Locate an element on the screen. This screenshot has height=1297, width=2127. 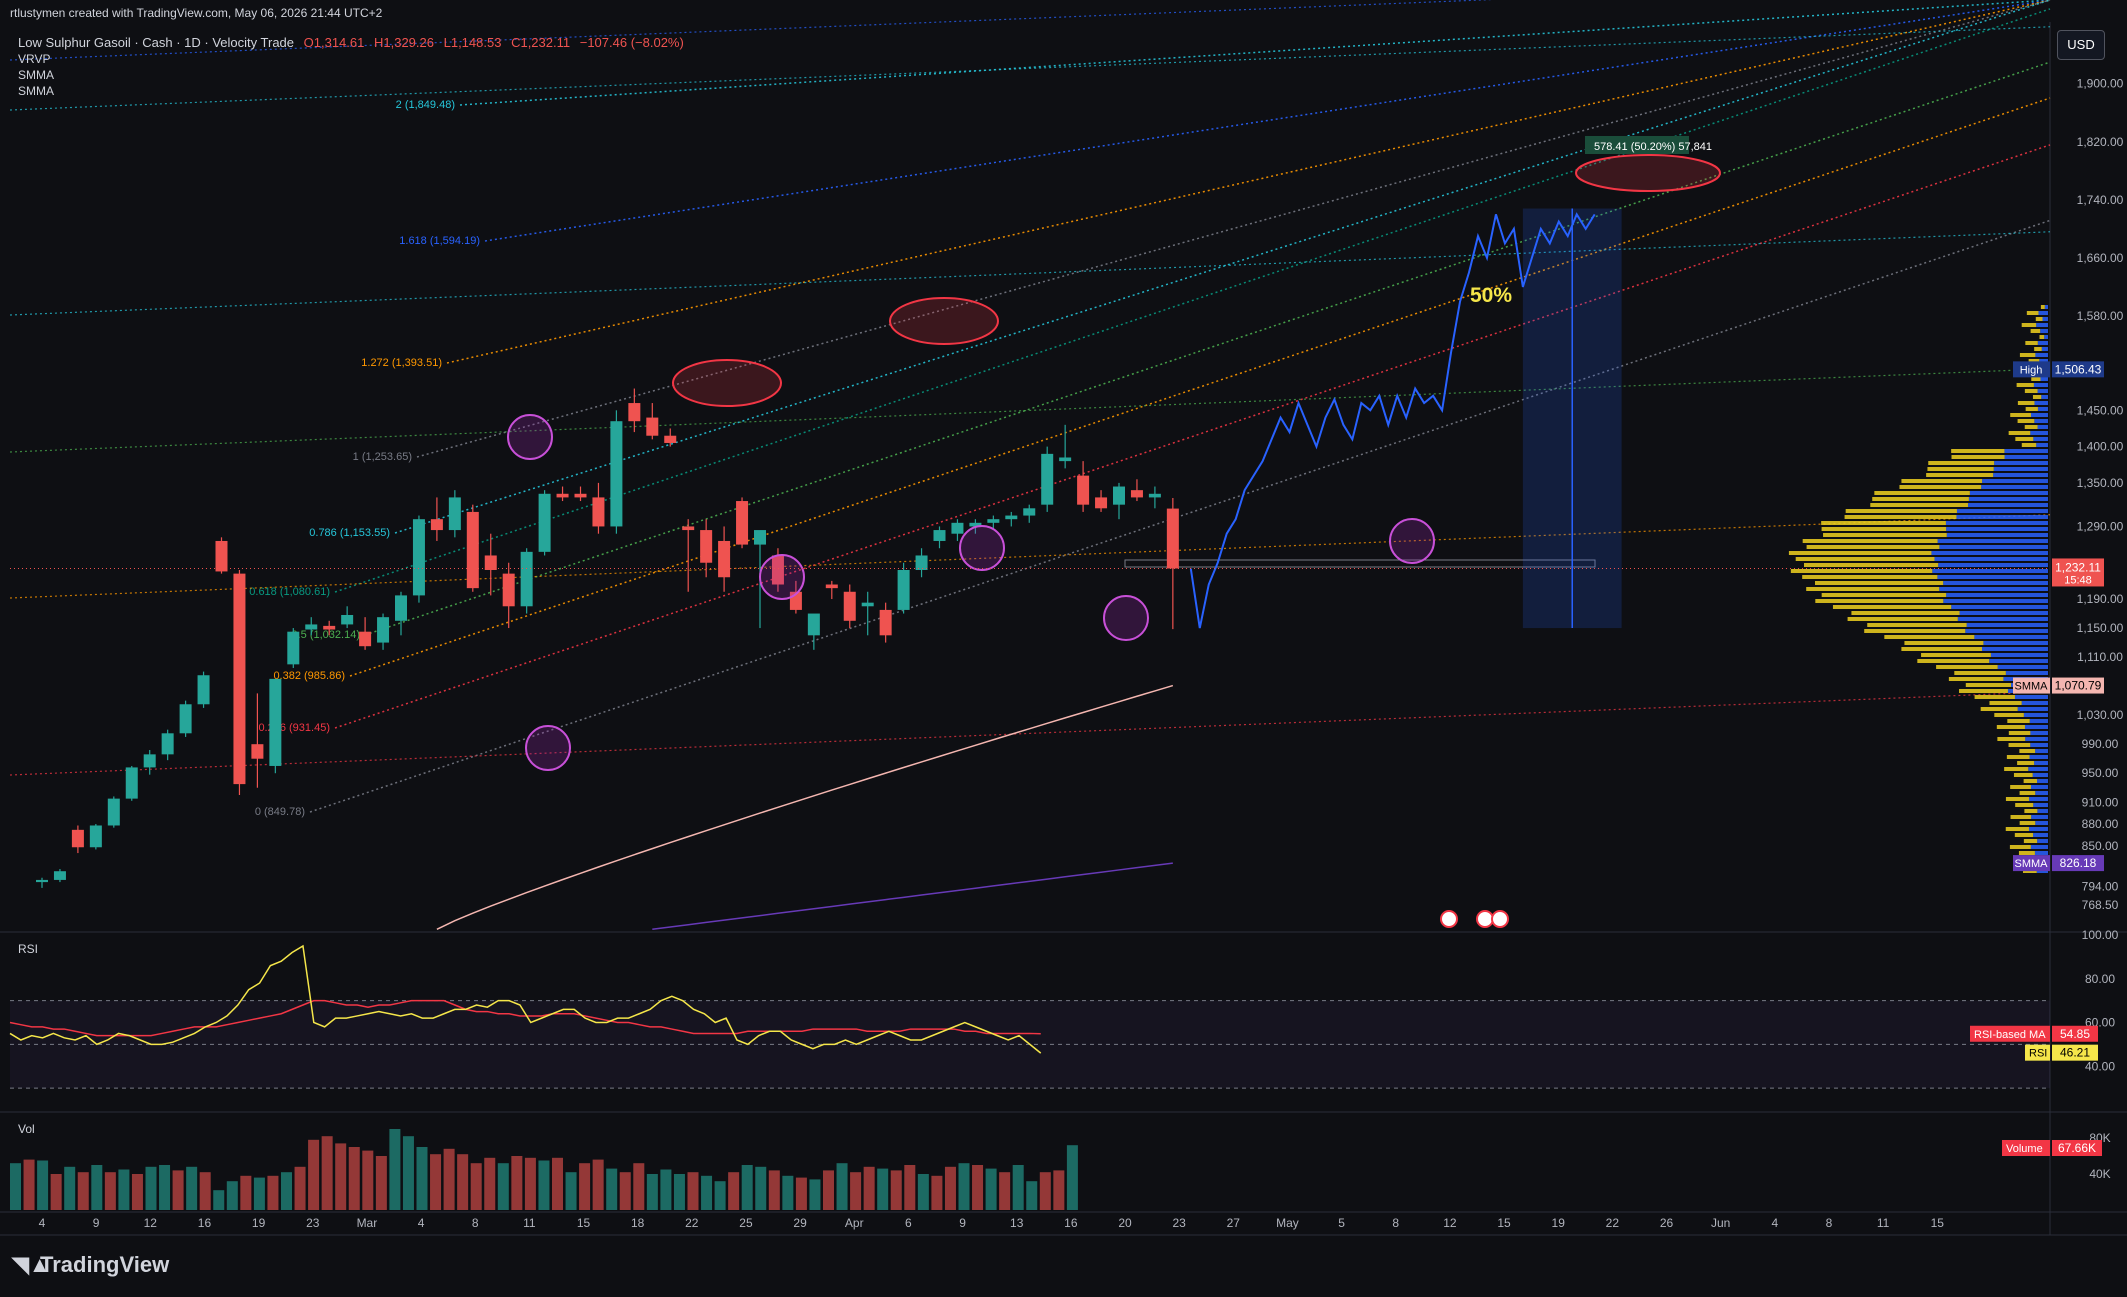
time-axis-label: 25 is located at coordinates (746, 1223).